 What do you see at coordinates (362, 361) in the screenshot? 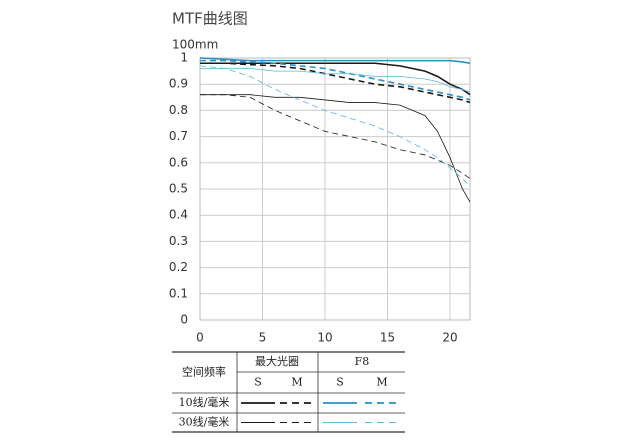
I see `table-group: F8` at bounding box center [362, 361].